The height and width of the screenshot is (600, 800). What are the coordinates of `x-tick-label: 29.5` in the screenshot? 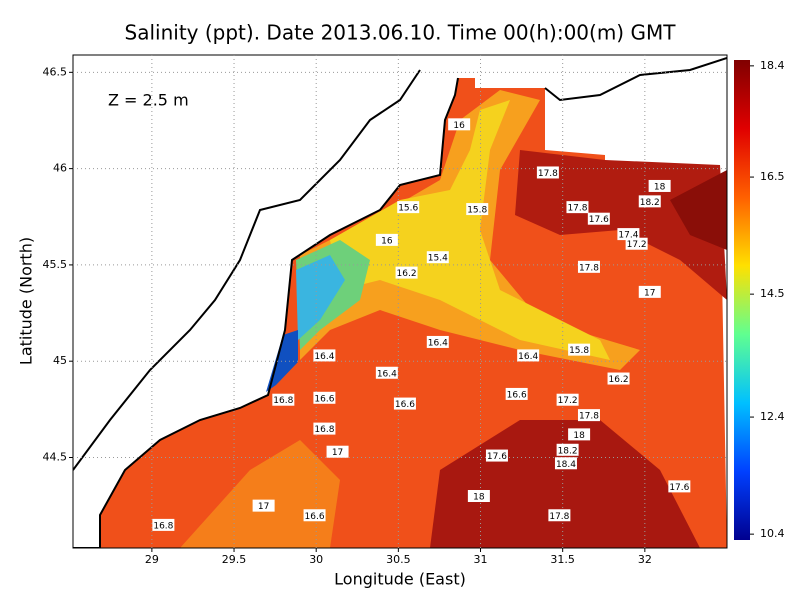 It's located at (234, 559).